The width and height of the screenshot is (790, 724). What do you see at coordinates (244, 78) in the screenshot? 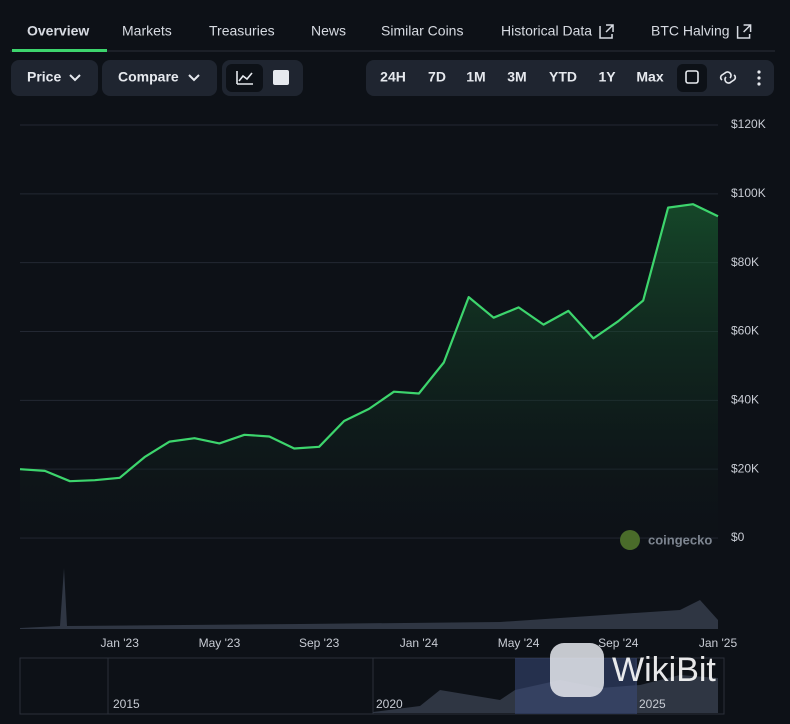
I see `line-icon` at bounding box center [244, 78].